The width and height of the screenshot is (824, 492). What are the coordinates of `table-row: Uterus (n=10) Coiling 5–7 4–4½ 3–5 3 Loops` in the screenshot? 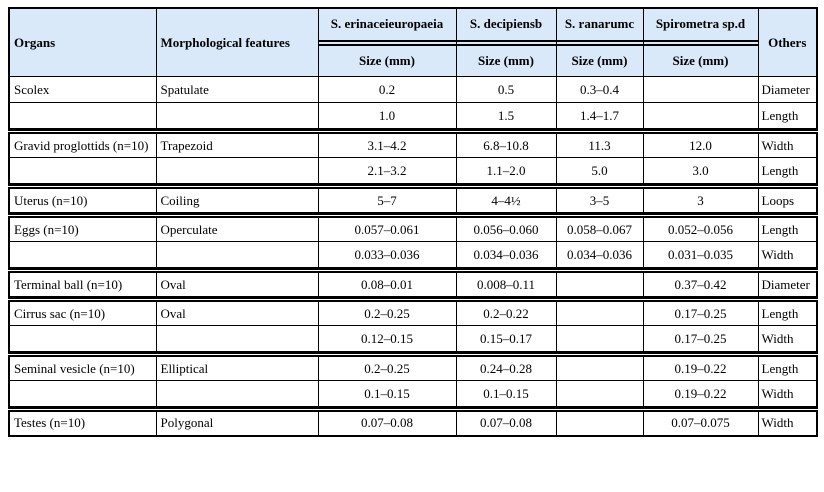 It's located at (413, 199).